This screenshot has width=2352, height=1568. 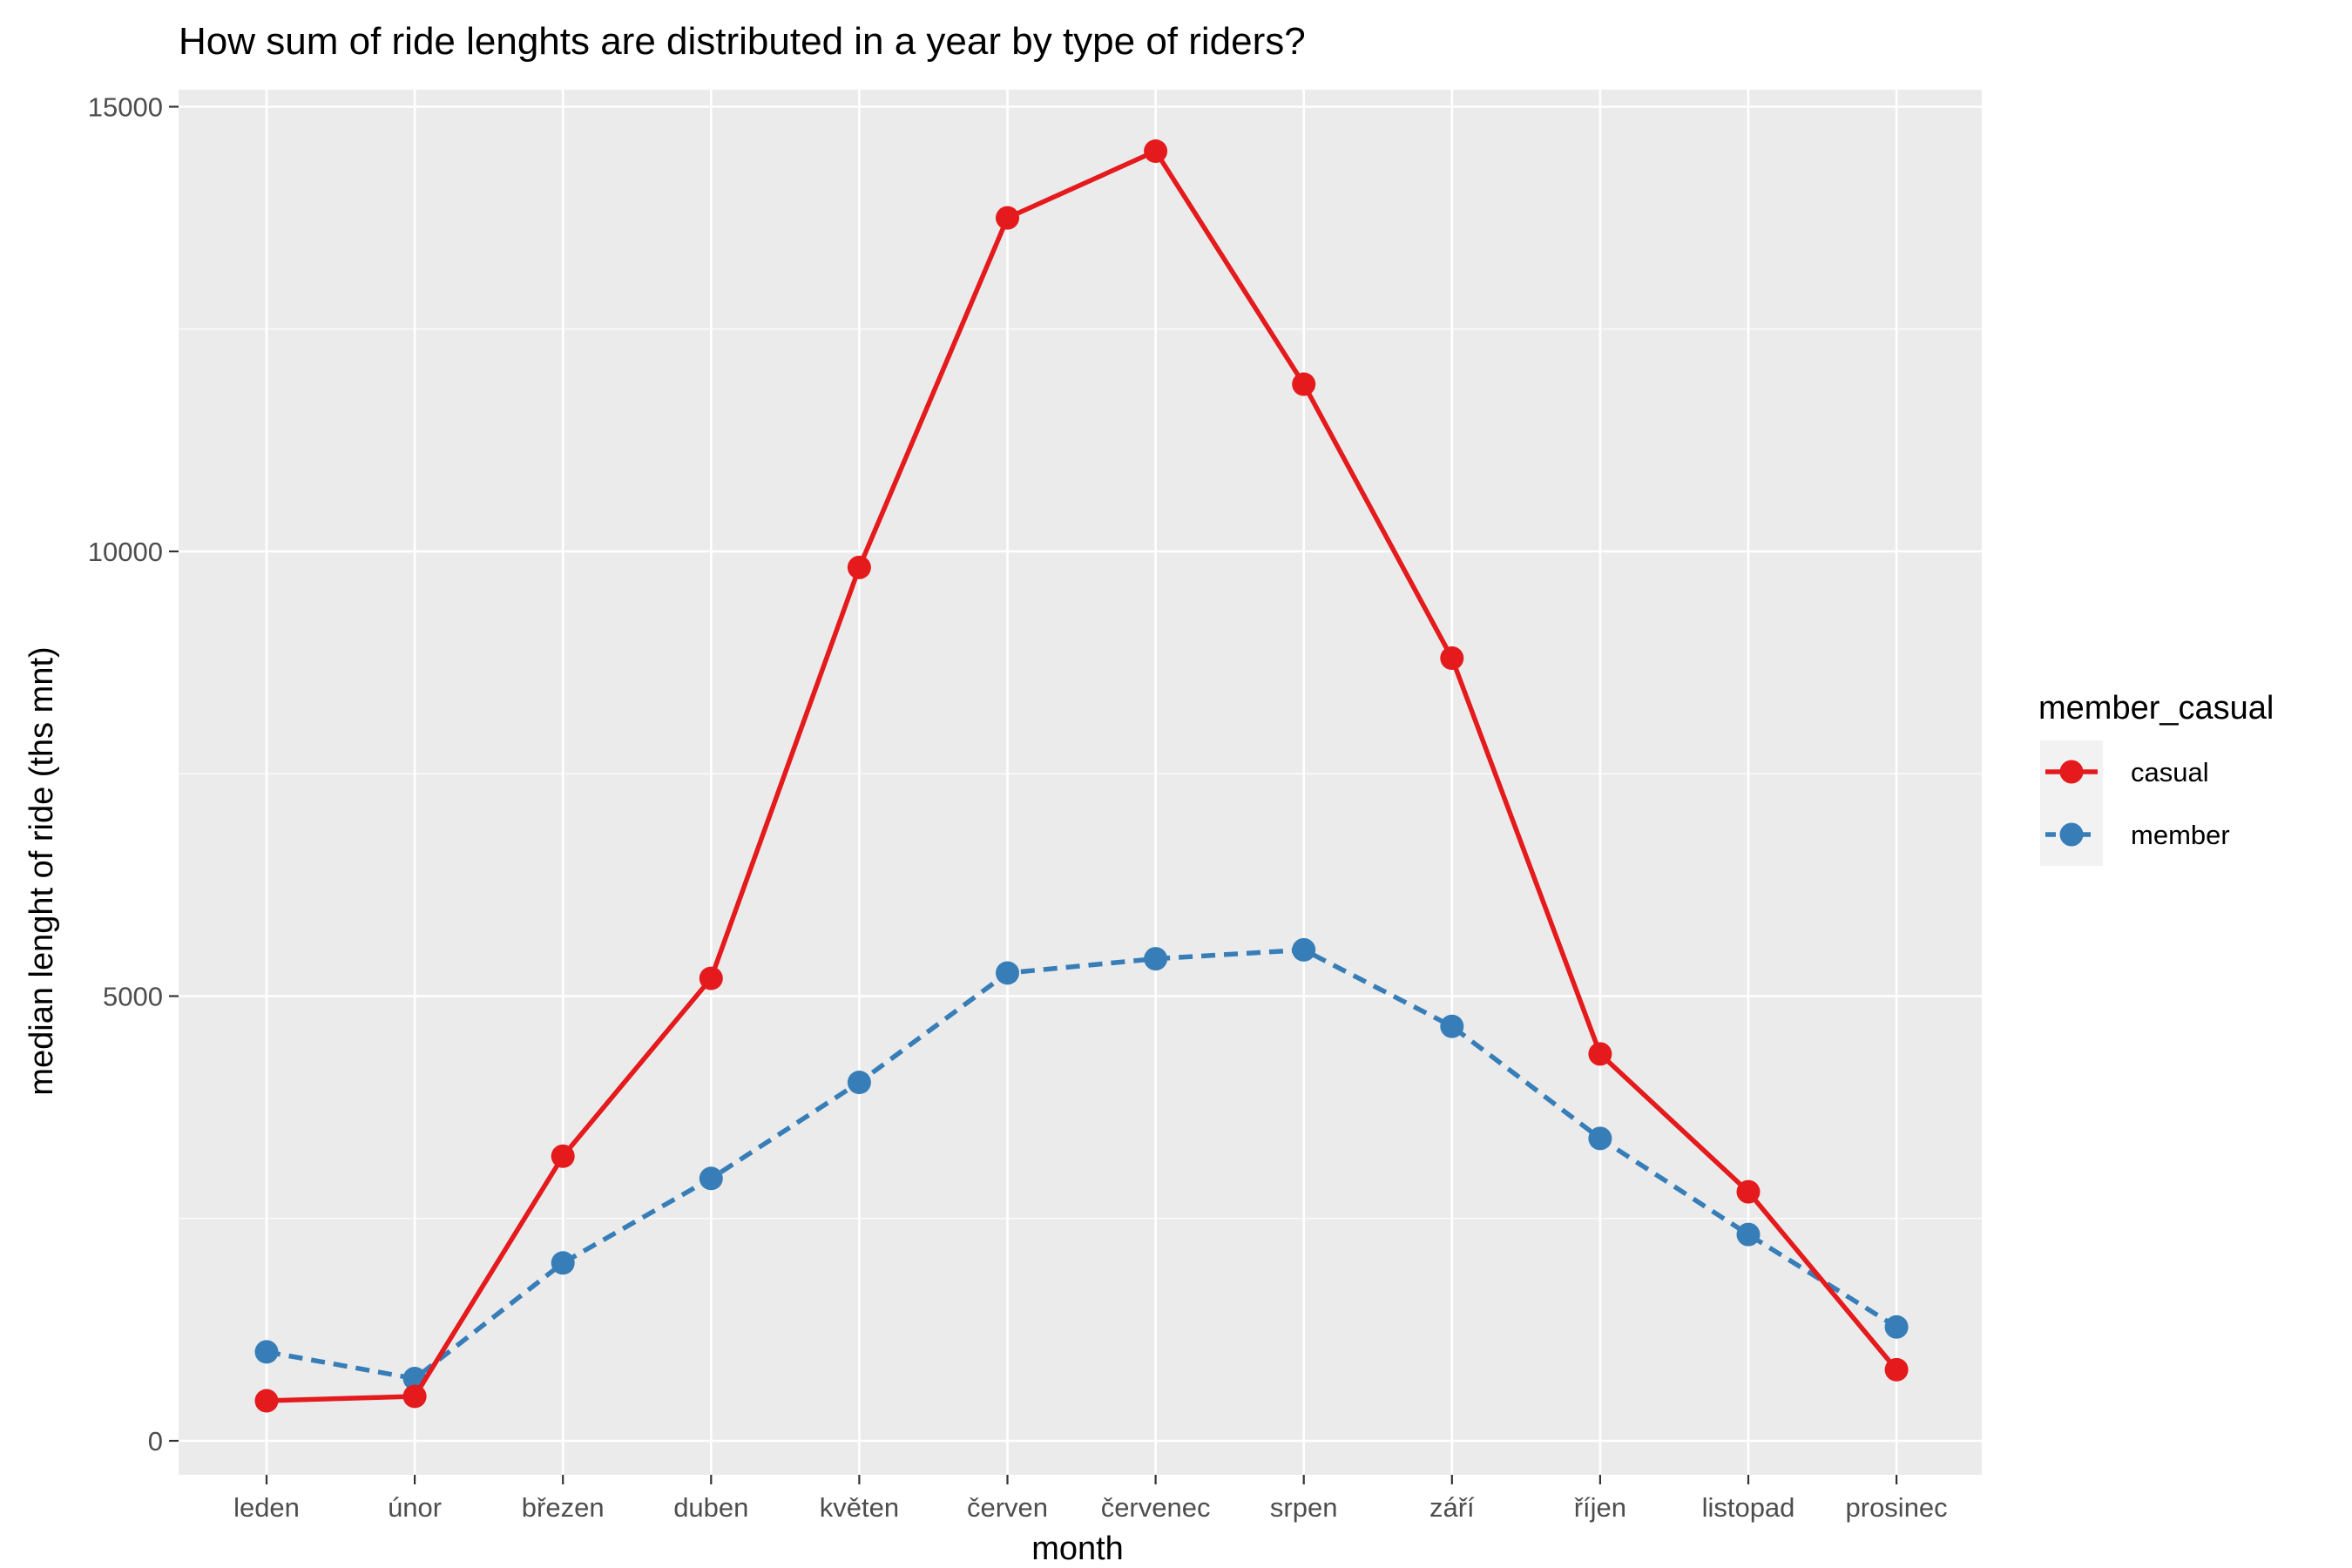 What do you see at coordinates (564, 1507) in the screenshot?
I see `x-tick-label: březen` at bounding box center [564, 1507].